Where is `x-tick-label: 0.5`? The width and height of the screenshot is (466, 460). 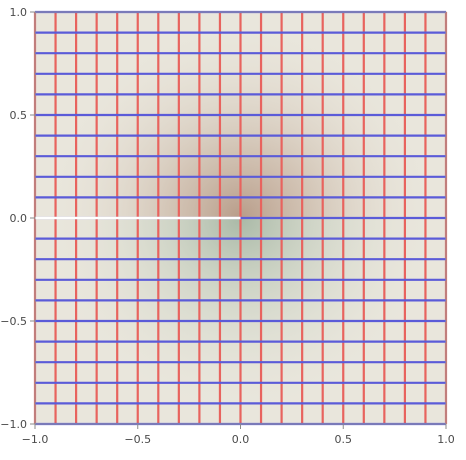 x-tick-label: 0.5 is located at coordinates (344, 439).